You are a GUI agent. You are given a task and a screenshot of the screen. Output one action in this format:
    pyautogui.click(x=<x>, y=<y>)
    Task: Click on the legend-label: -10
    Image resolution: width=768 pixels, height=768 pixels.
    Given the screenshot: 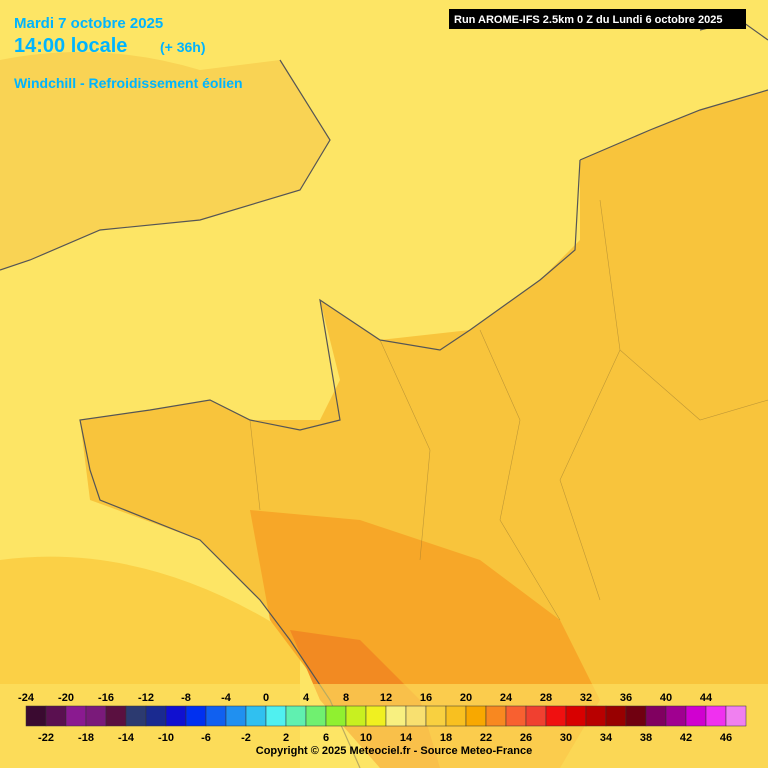 What is the action you would take?
    pyautogui.click(x=166, y=738)
    